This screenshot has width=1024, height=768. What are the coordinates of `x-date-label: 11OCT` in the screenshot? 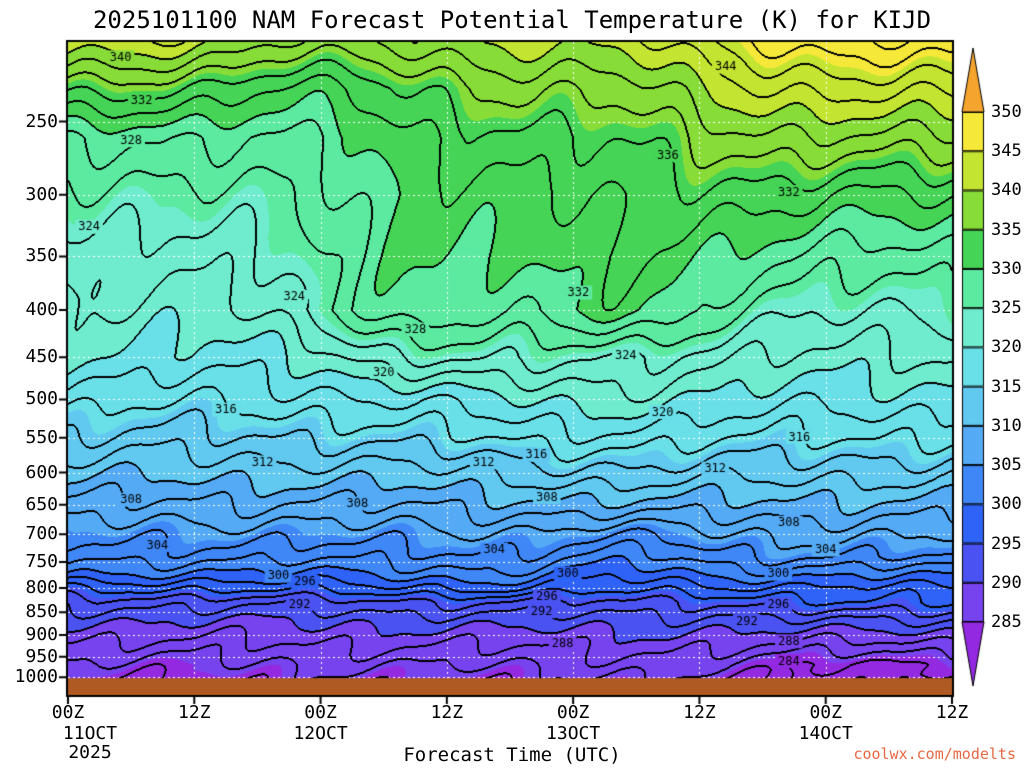 It's located at (90, 733).